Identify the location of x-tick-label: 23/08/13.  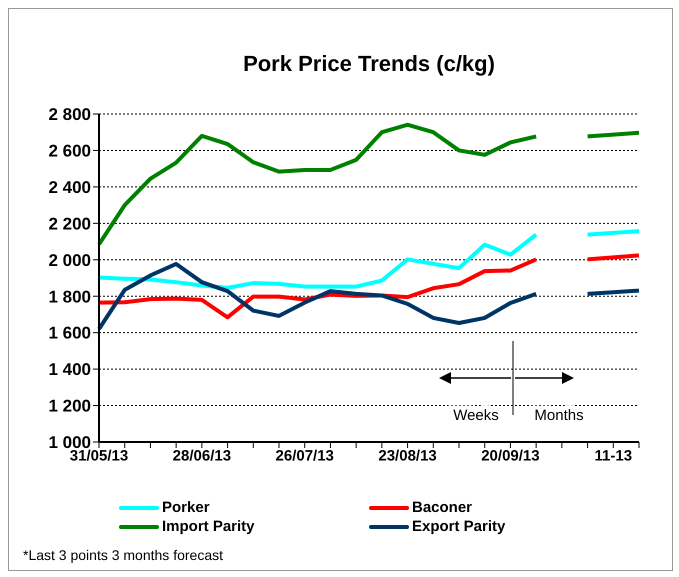
(407, 456).